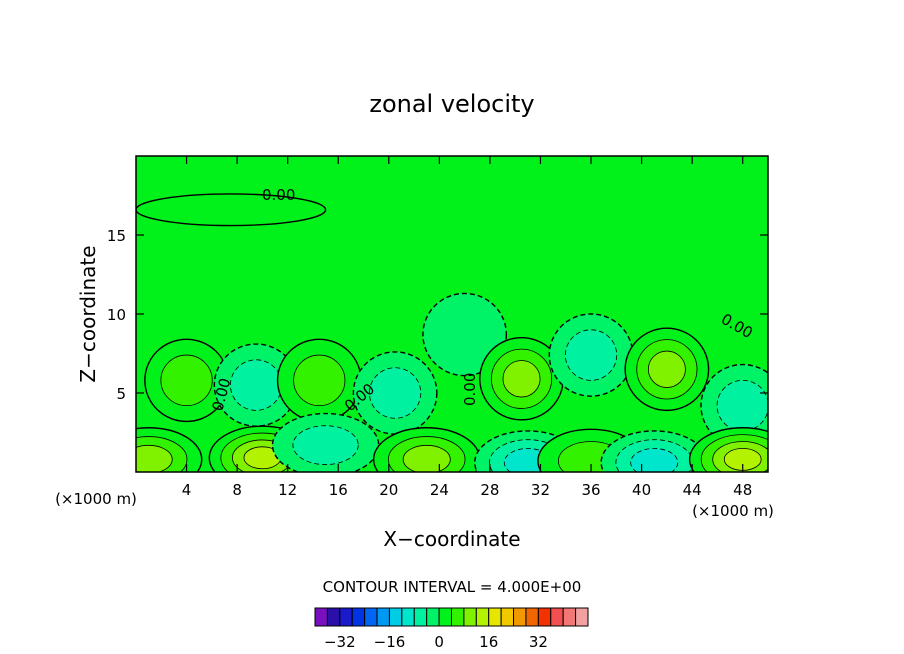  Describe the element at coordinates (489, 490) in the screenshot. I see `x-tick-label: 28` at that location.